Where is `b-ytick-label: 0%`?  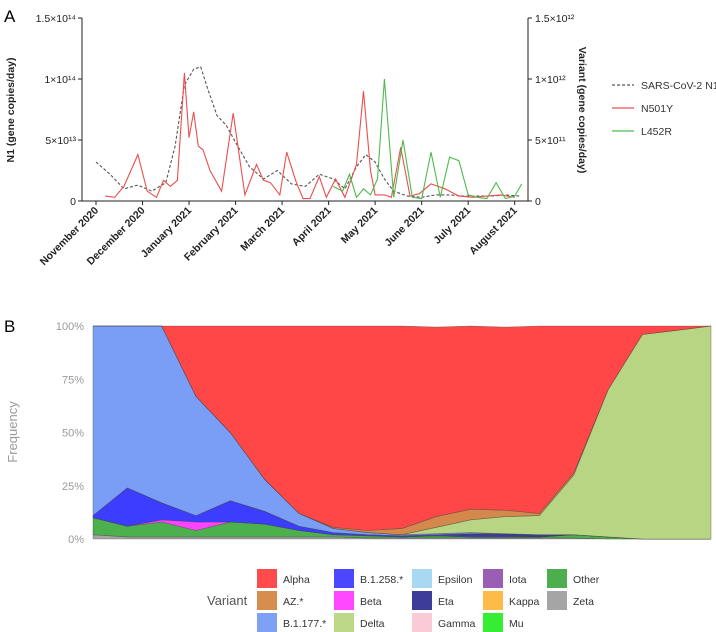 b-ytick-label: 0% is located at coordinates (76, 540).